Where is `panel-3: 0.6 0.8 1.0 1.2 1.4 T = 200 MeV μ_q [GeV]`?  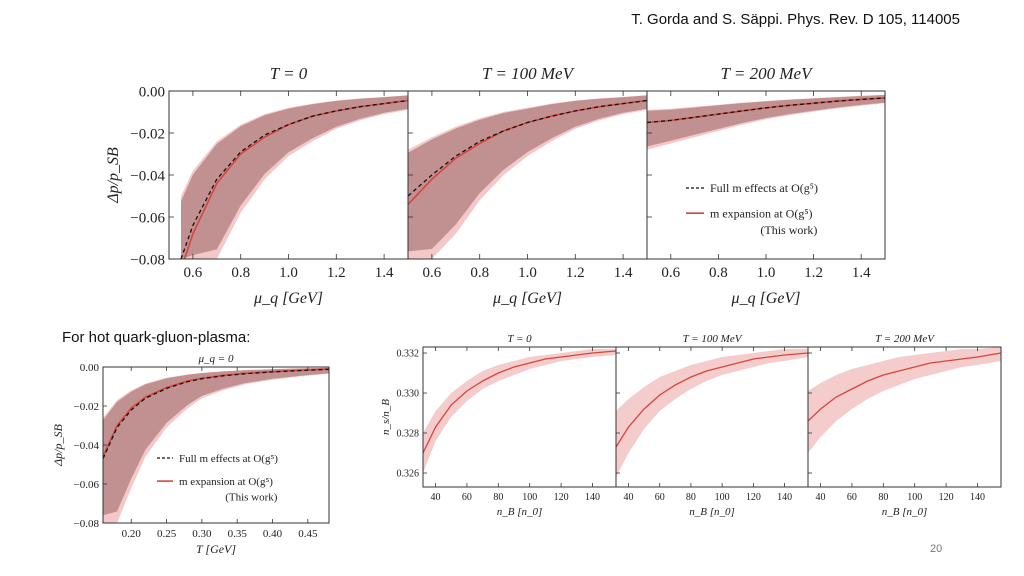 panel-3: 0.6 0.8 1.0 1.2 1.4 T = 200 MeV μ_q [GeV] is located at coordinates (766, 185).